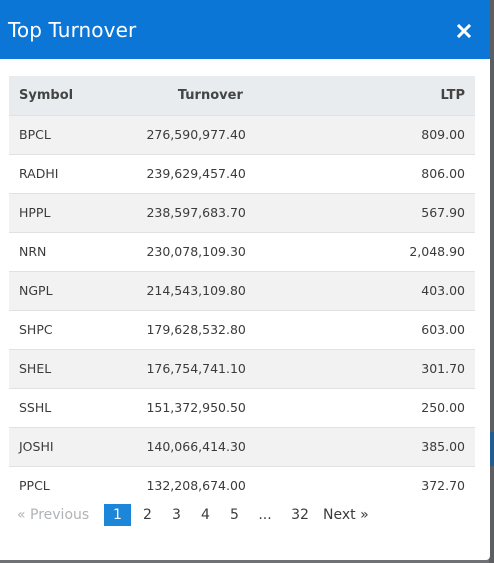 The width and height of the screenshot is (494, 563). What do you see at coordinates (52, 173) in the screenshot?
I see `cell-symbol: RADHI` at bounding box center [52, 173].